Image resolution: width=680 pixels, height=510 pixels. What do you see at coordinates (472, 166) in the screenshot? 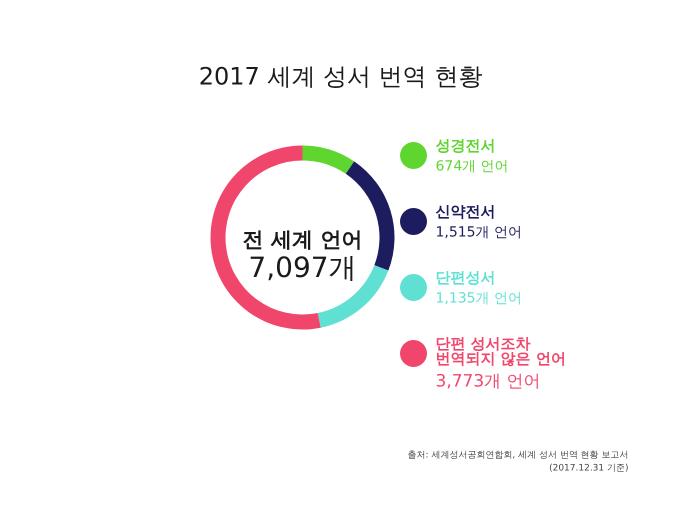
I see `data-label: 674개 언어` at bounding box center [472, 166].